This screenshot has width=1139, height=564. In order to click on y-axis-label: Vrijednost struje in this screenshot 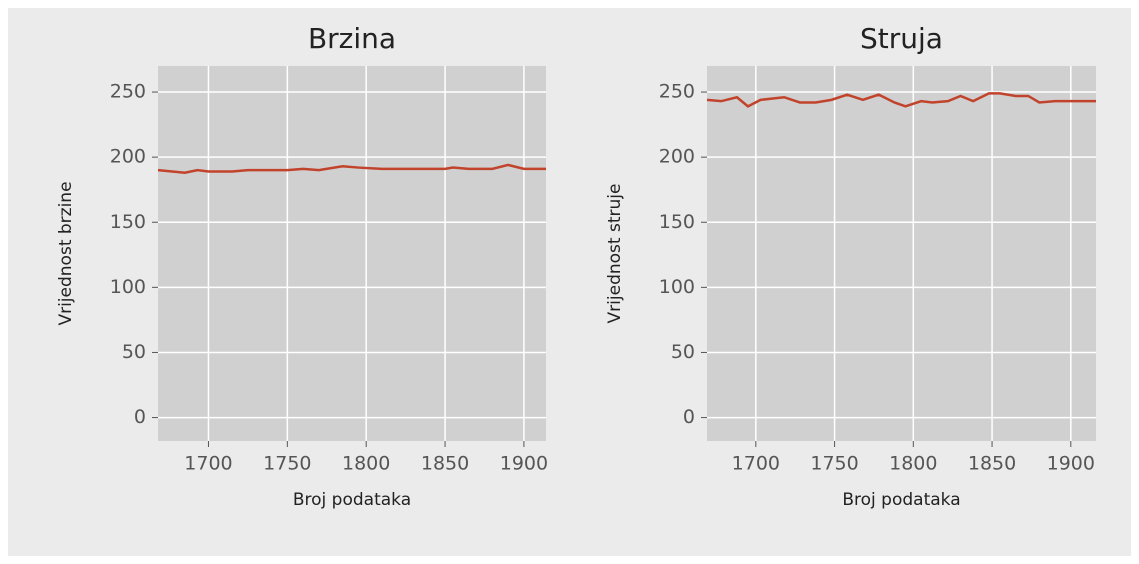, I will do `click(615, 254)`.